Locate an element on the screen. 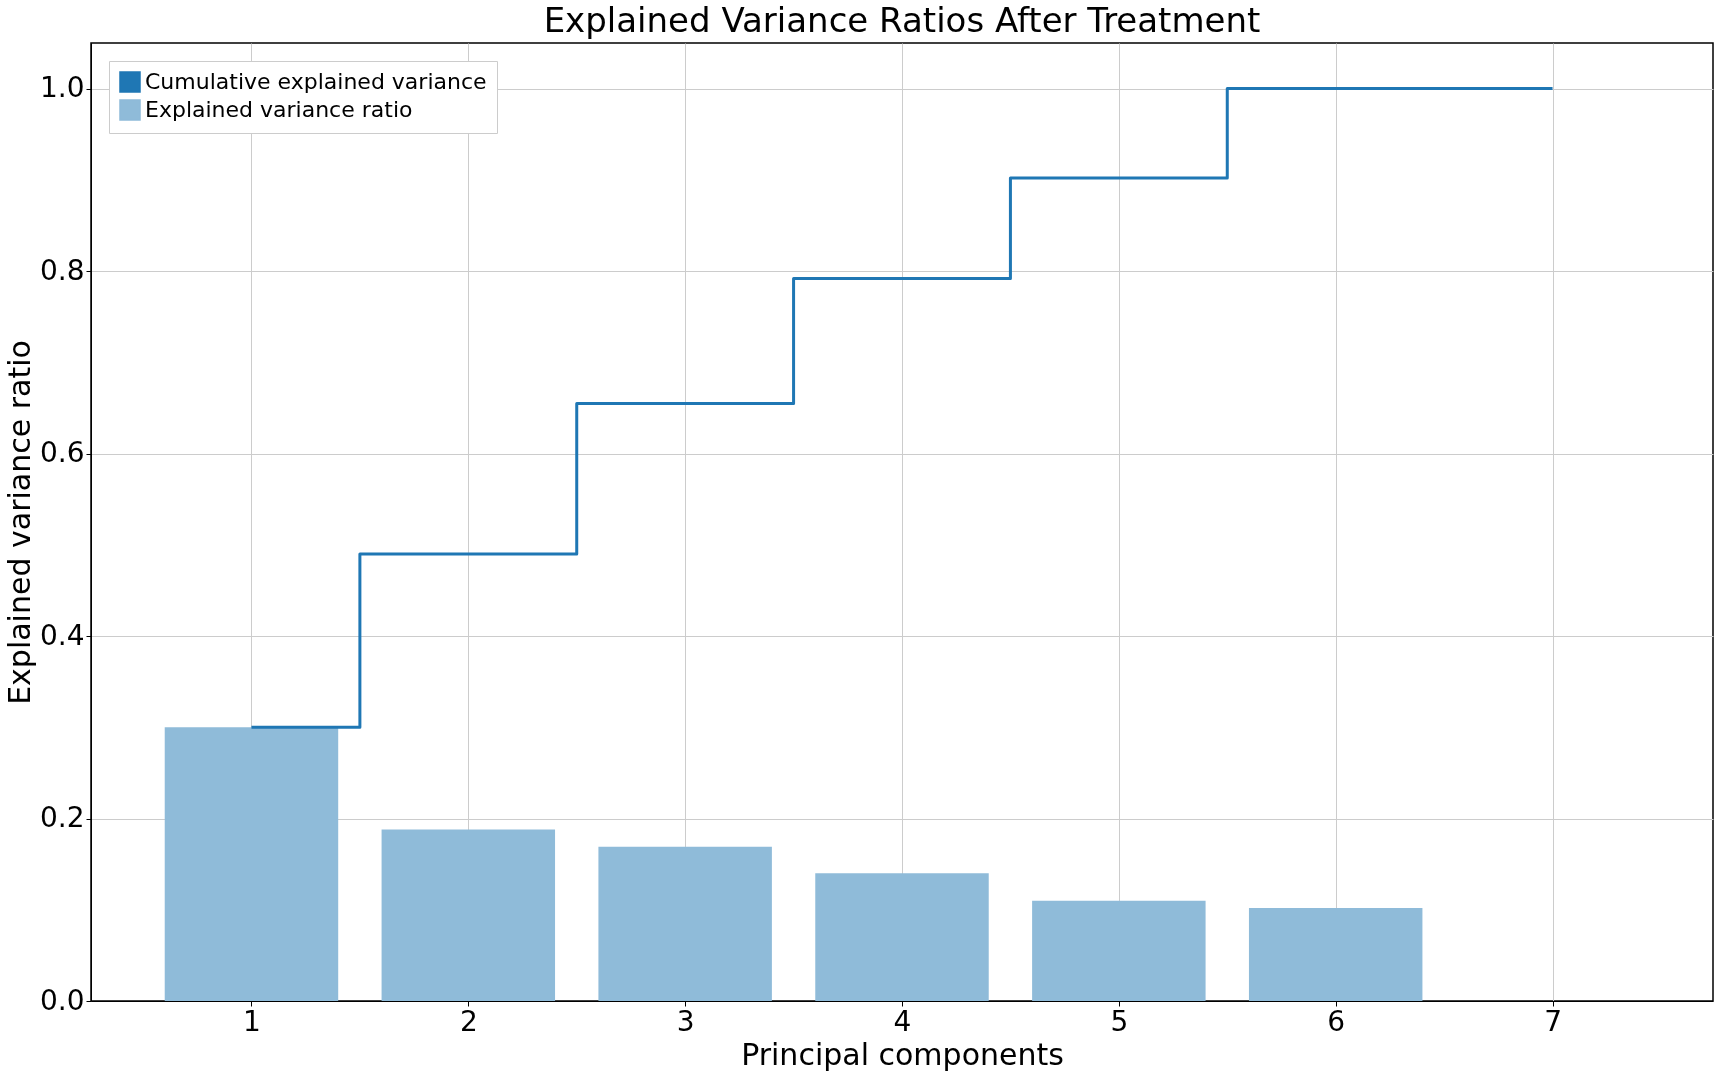  y-axis-title: Explained variance ratio is located at coordinates (19, 522).